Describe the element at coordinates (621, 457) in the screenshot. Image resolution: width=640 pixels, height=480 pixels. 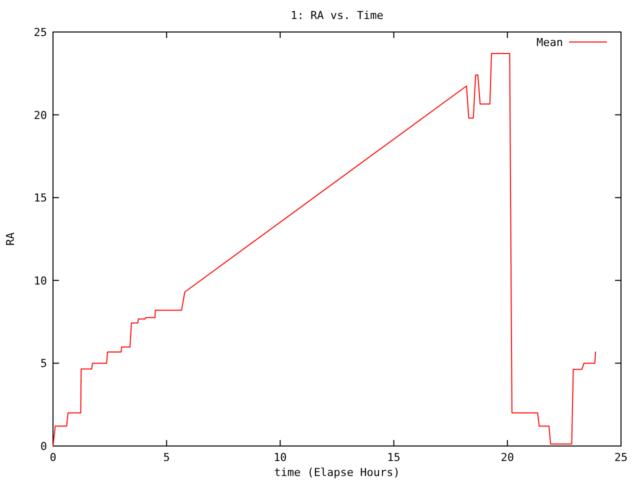
I see `x-tick-label: 25` at that location.